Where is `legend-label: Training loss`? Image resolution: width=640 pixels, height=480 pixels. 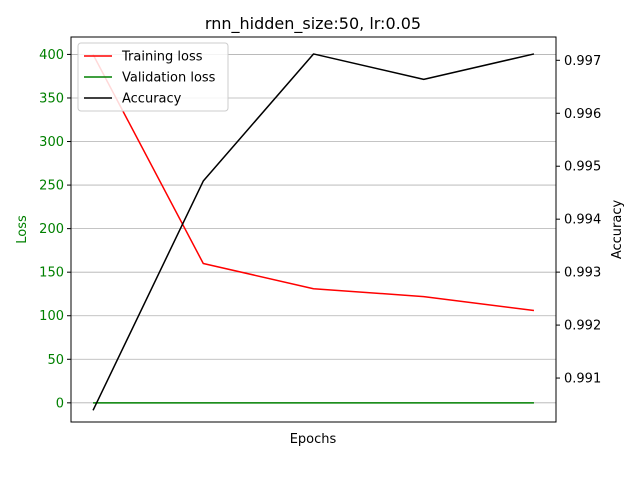
legend-label: Training loss is located at coordinates (162, 57).